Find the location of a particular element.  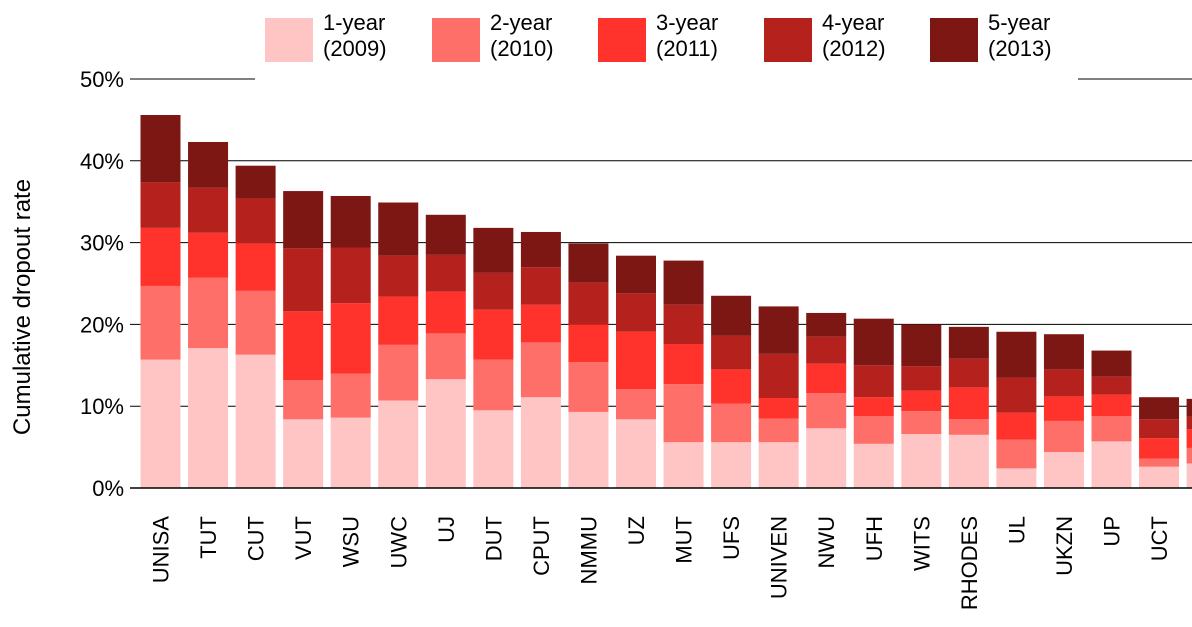

x-tick-label: UZ is located at coordinates (636, 530).